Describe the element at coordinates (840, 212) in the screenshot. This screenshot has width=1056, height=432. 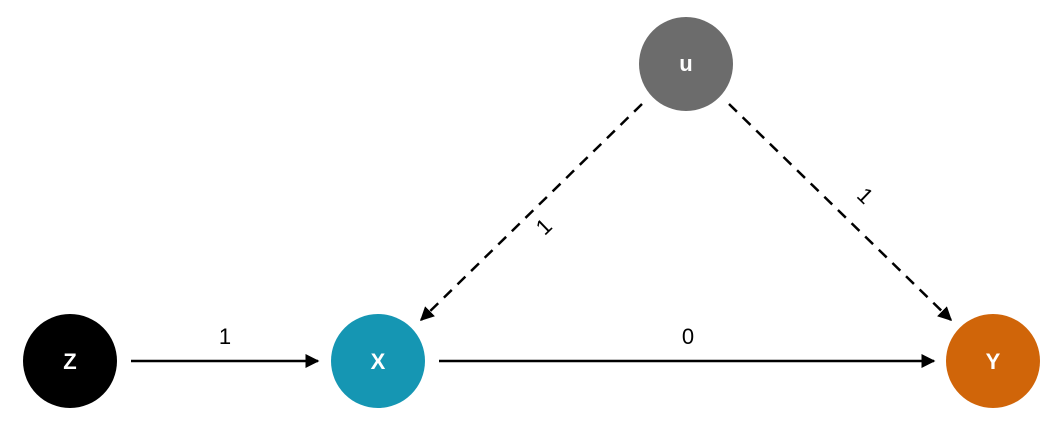
I see `edge-u-y` at that location.